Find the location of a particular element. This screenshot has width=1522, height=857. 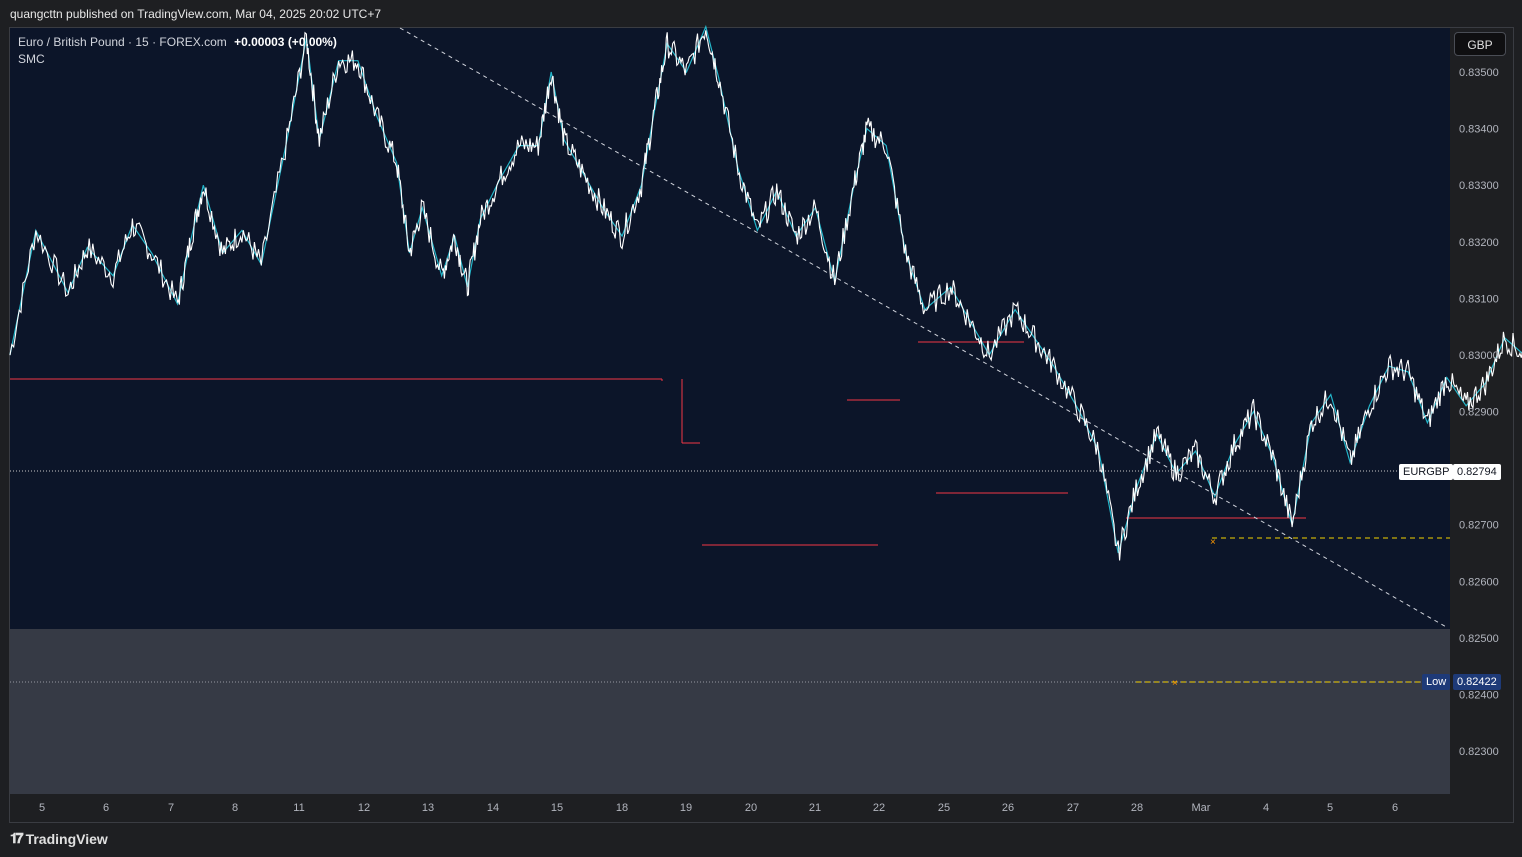

x-tick-label: 19 is located at coordinates (686, 808).